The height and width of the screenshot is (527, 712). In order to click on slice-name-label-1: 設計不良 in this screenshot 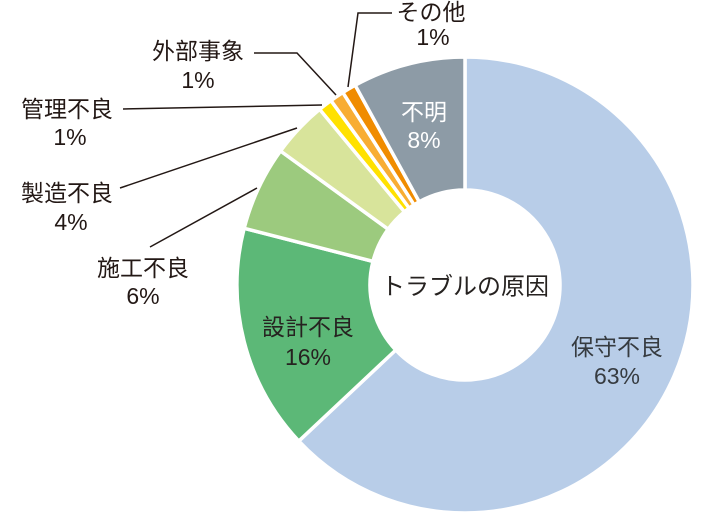, I will do `click(308, 327)`.